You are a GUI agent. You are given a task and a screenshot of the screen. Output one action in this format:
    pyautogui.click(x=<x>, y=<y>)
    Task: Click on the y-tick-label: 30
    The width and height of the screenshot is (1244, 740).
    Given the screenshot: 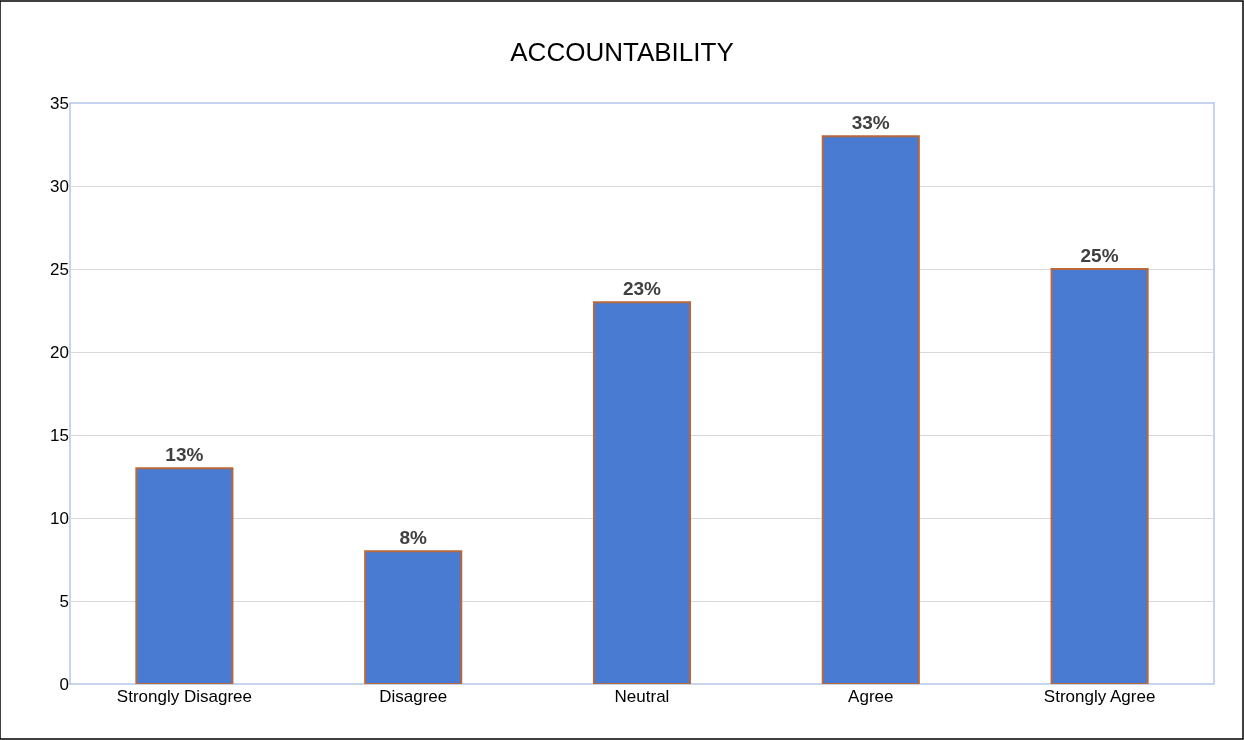 What is the action you would take?
    pyautogui.click(x=59, y=186)
    